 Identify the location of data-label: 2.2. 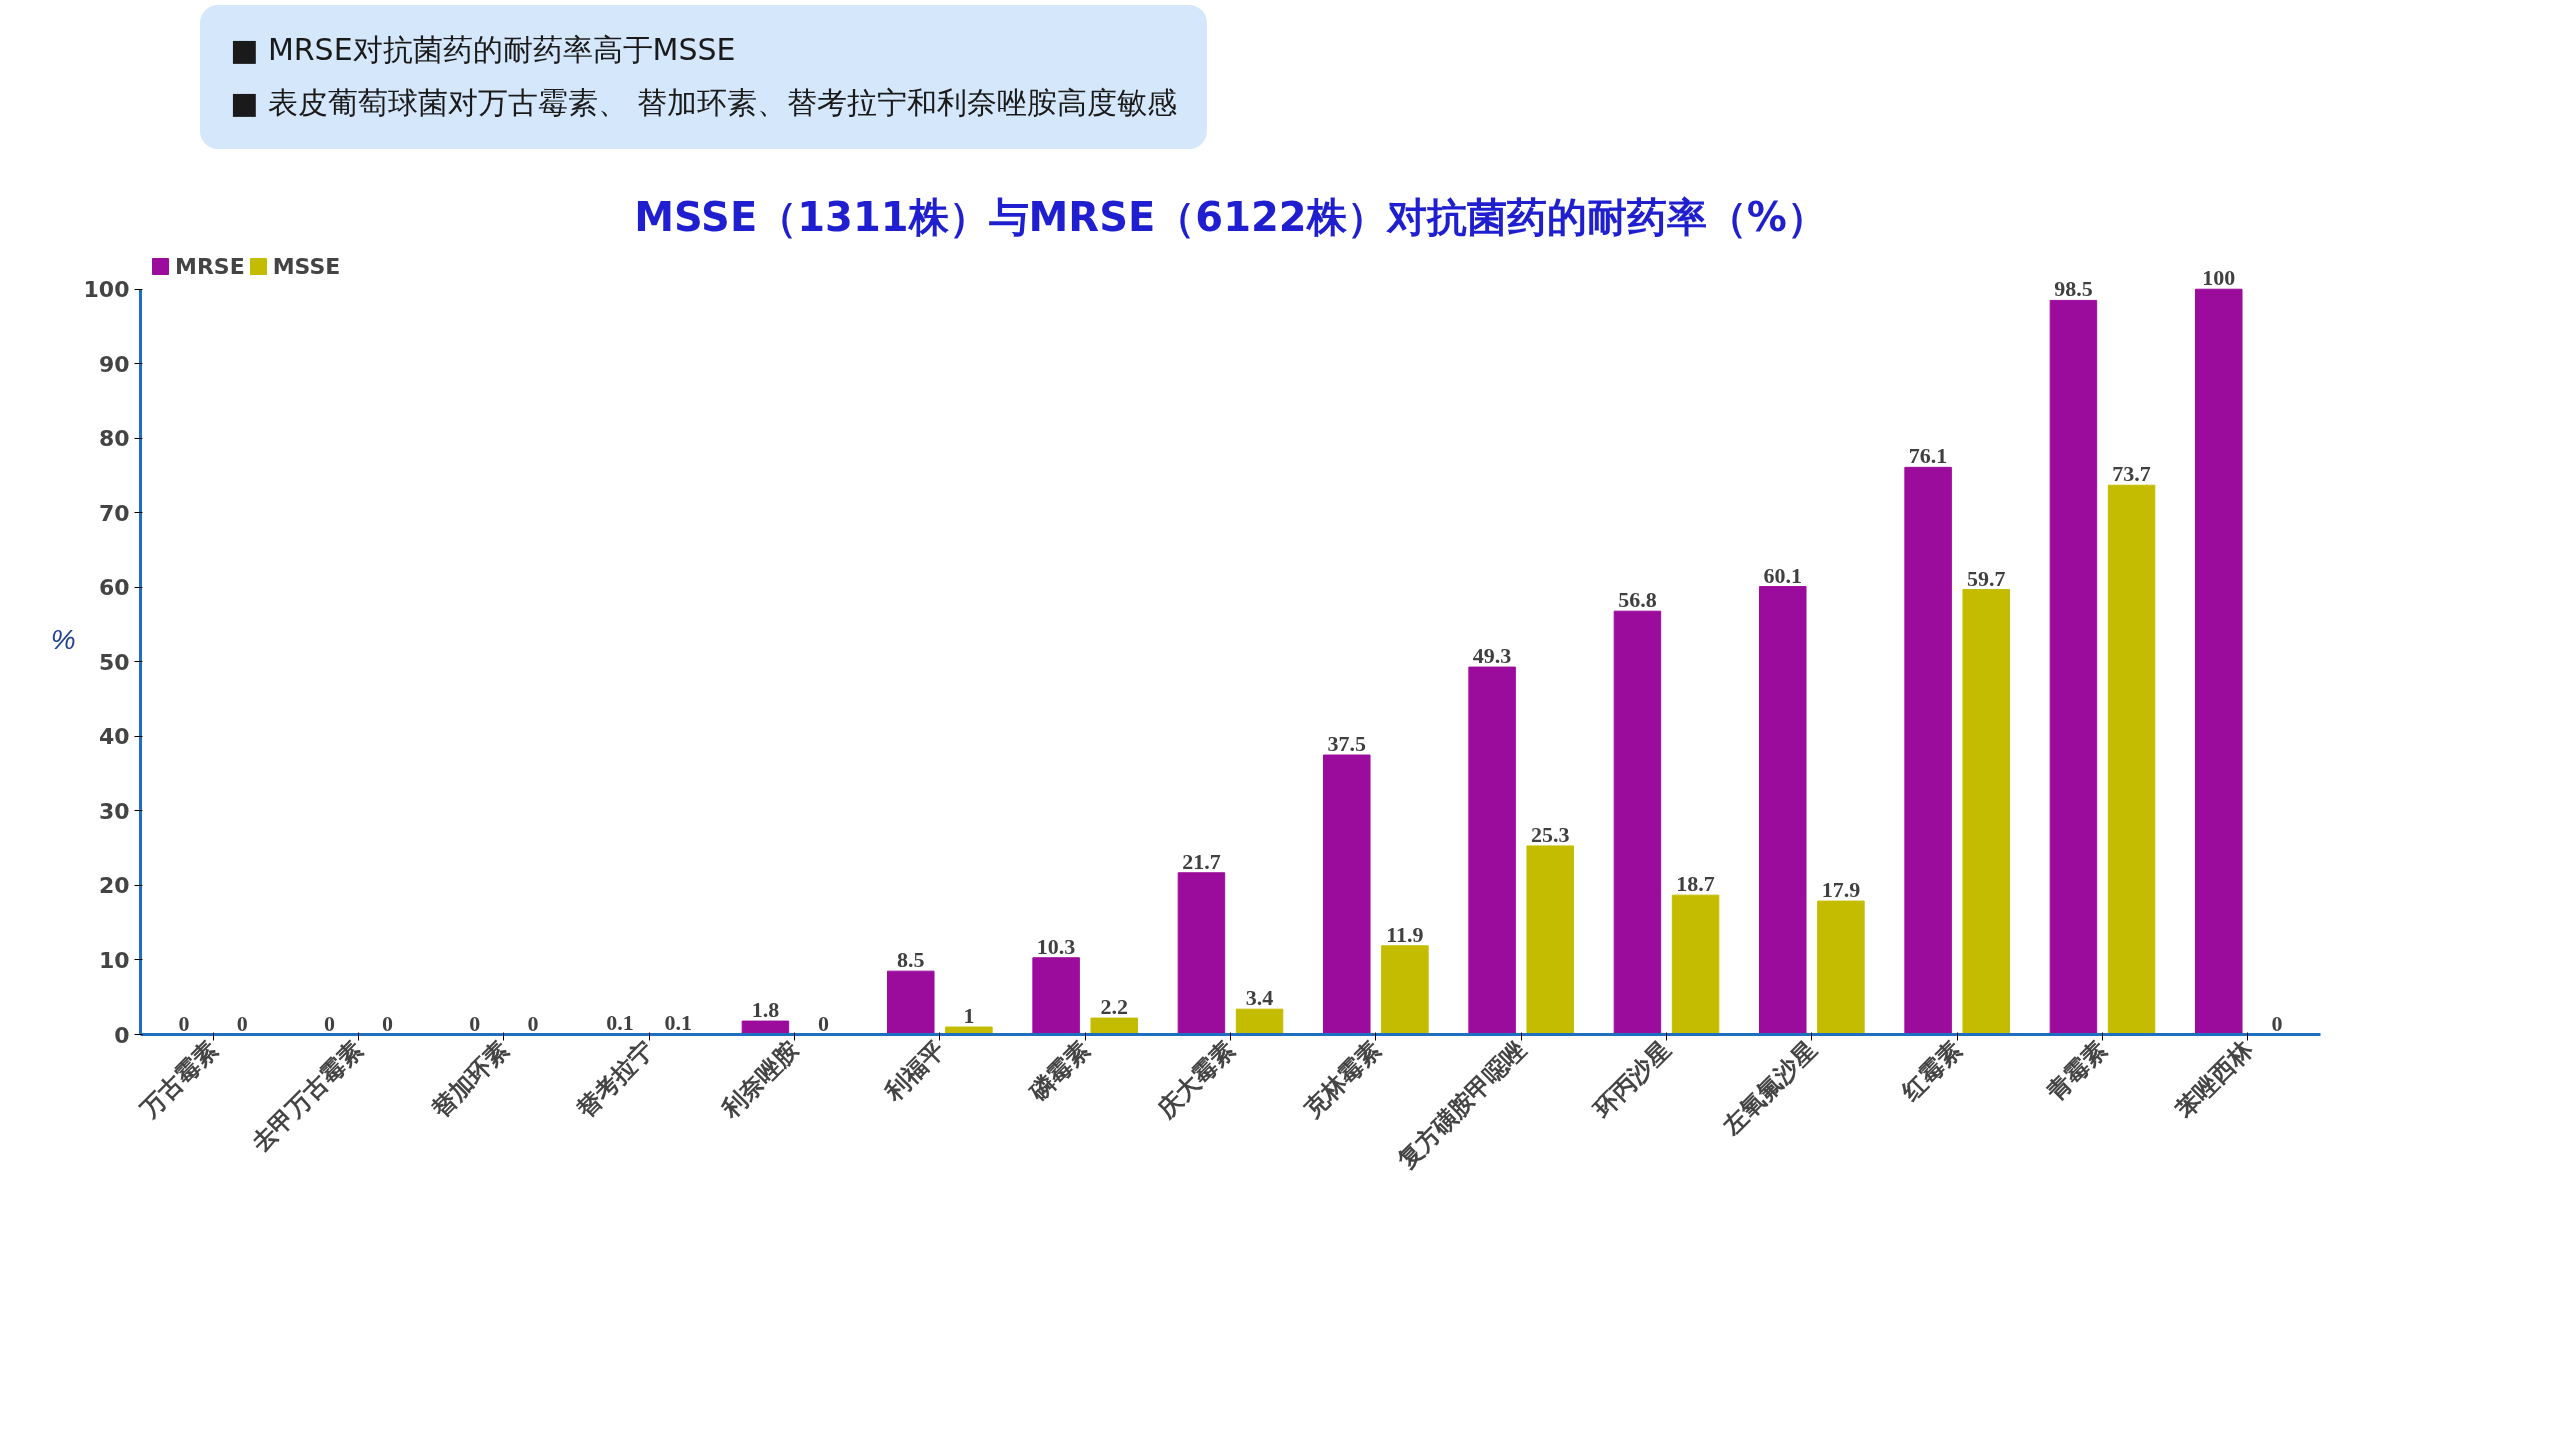
(1114, 1006).